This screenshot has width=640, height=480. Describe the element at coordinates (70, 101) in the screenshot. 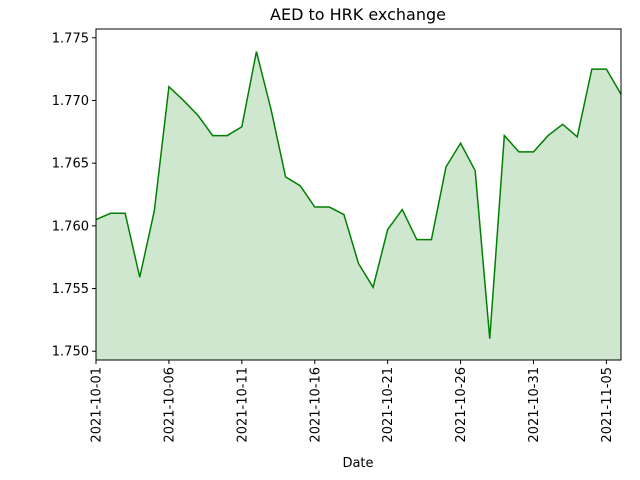

I see `y-tick-label: 1.770` at that location.